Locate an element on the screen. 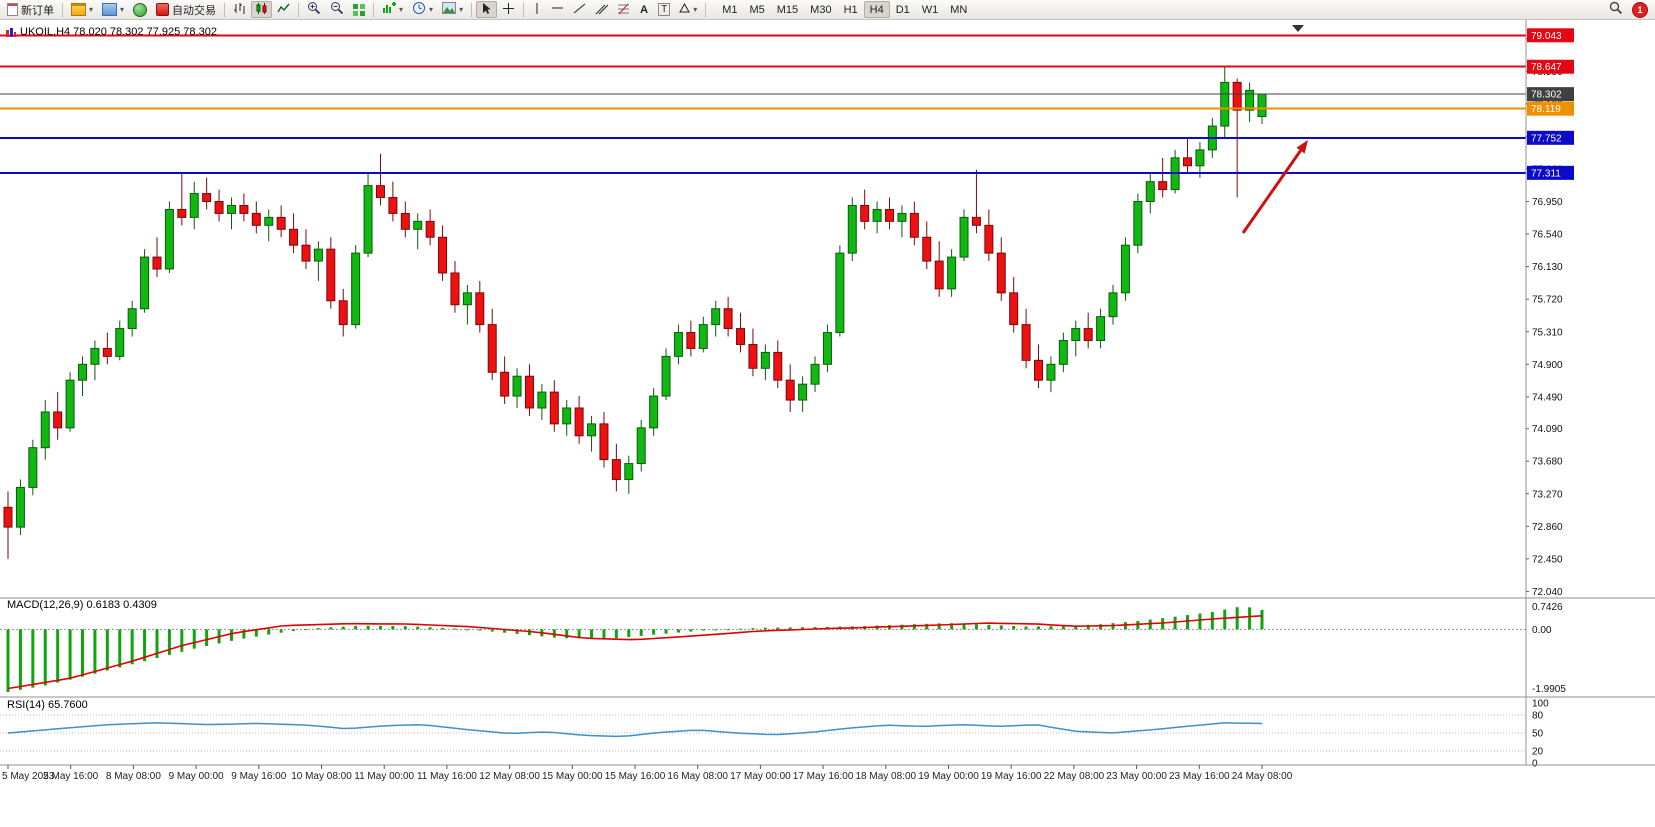 The width and height of the screenshot is (1655, 827). rsi-axis-label: 50 is located at coordinates (1538, 734).